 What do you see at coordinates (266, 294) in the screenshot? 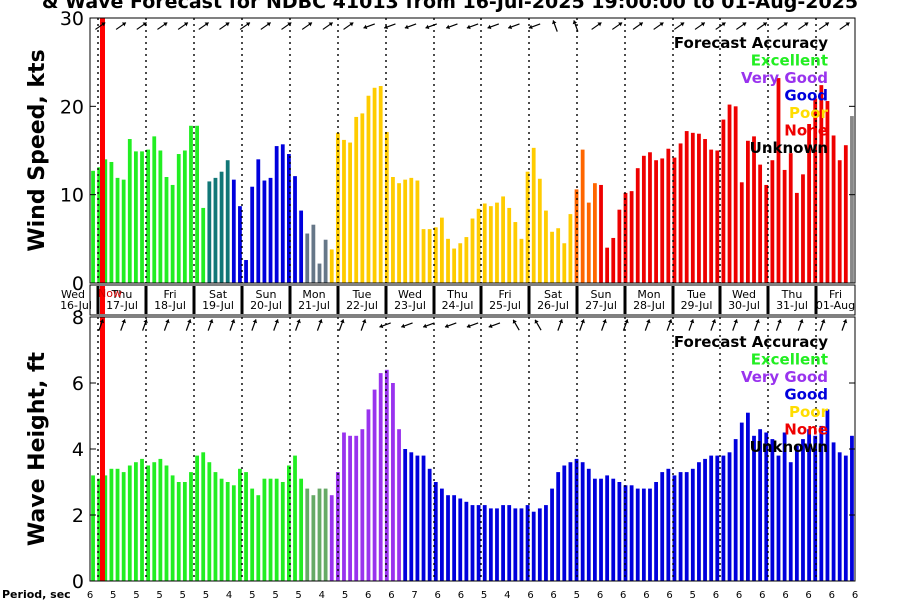
I see `day-name: Sun` at bounding box center [266, 294].